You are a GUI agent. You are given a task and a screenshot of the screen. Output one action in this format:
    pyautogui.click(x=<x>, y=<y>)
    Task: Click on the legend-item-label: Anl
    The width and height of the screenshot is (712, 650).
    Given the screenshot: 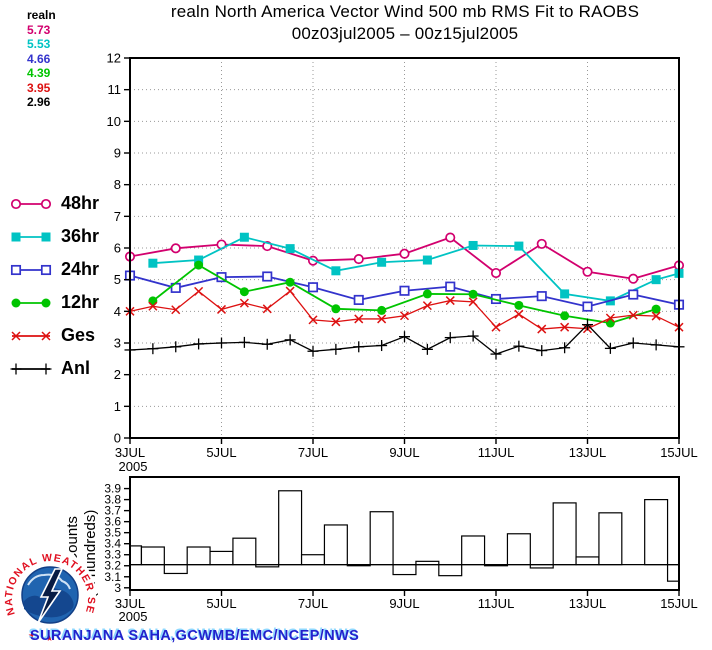 What is the action you would take?
    pyautogui.click(x=75, y=368)
    